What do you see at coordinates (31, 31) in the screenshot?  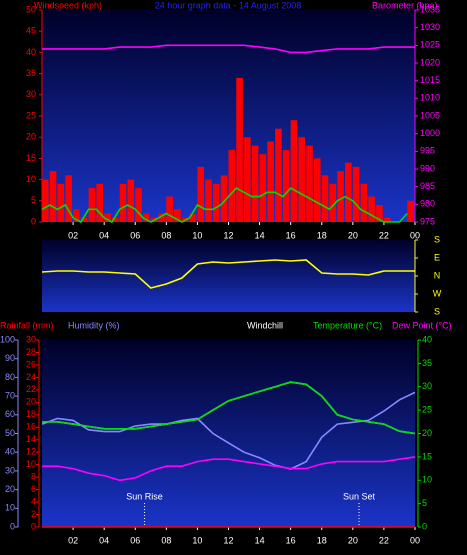 I see `y-tick-label: 45` at bounding box center [31, 31].